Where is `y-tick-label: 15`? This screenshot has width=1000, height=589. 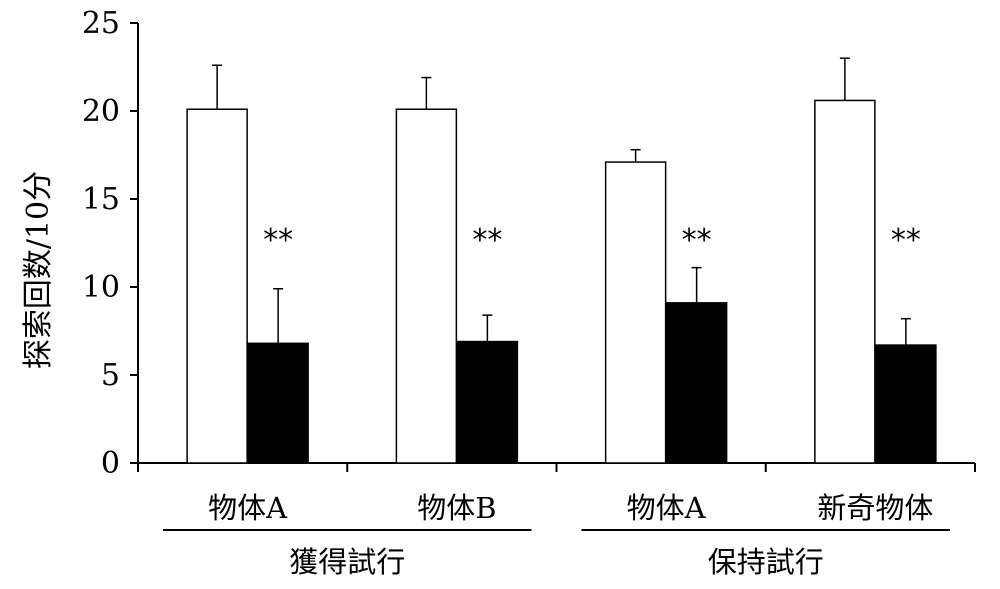 y-tick-label: 15 is located at coordinates (101, 199).